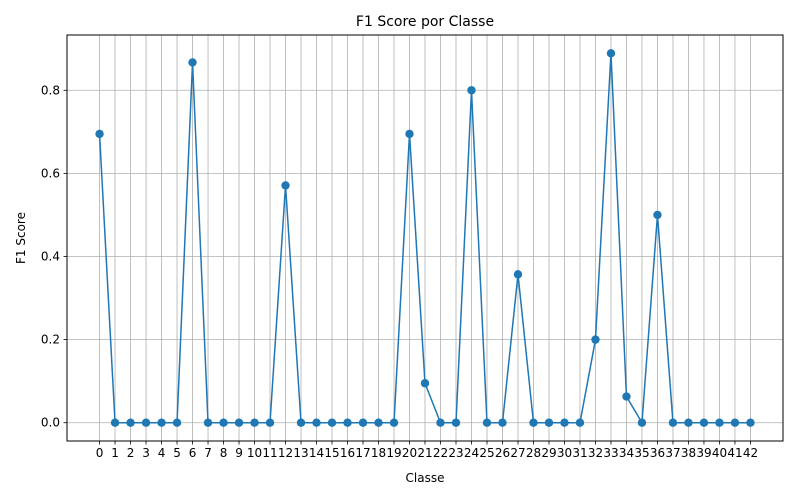 The height and width of the screenshot is (500, 800). I want to click on x-tick-label: 10, so click(254, 453).